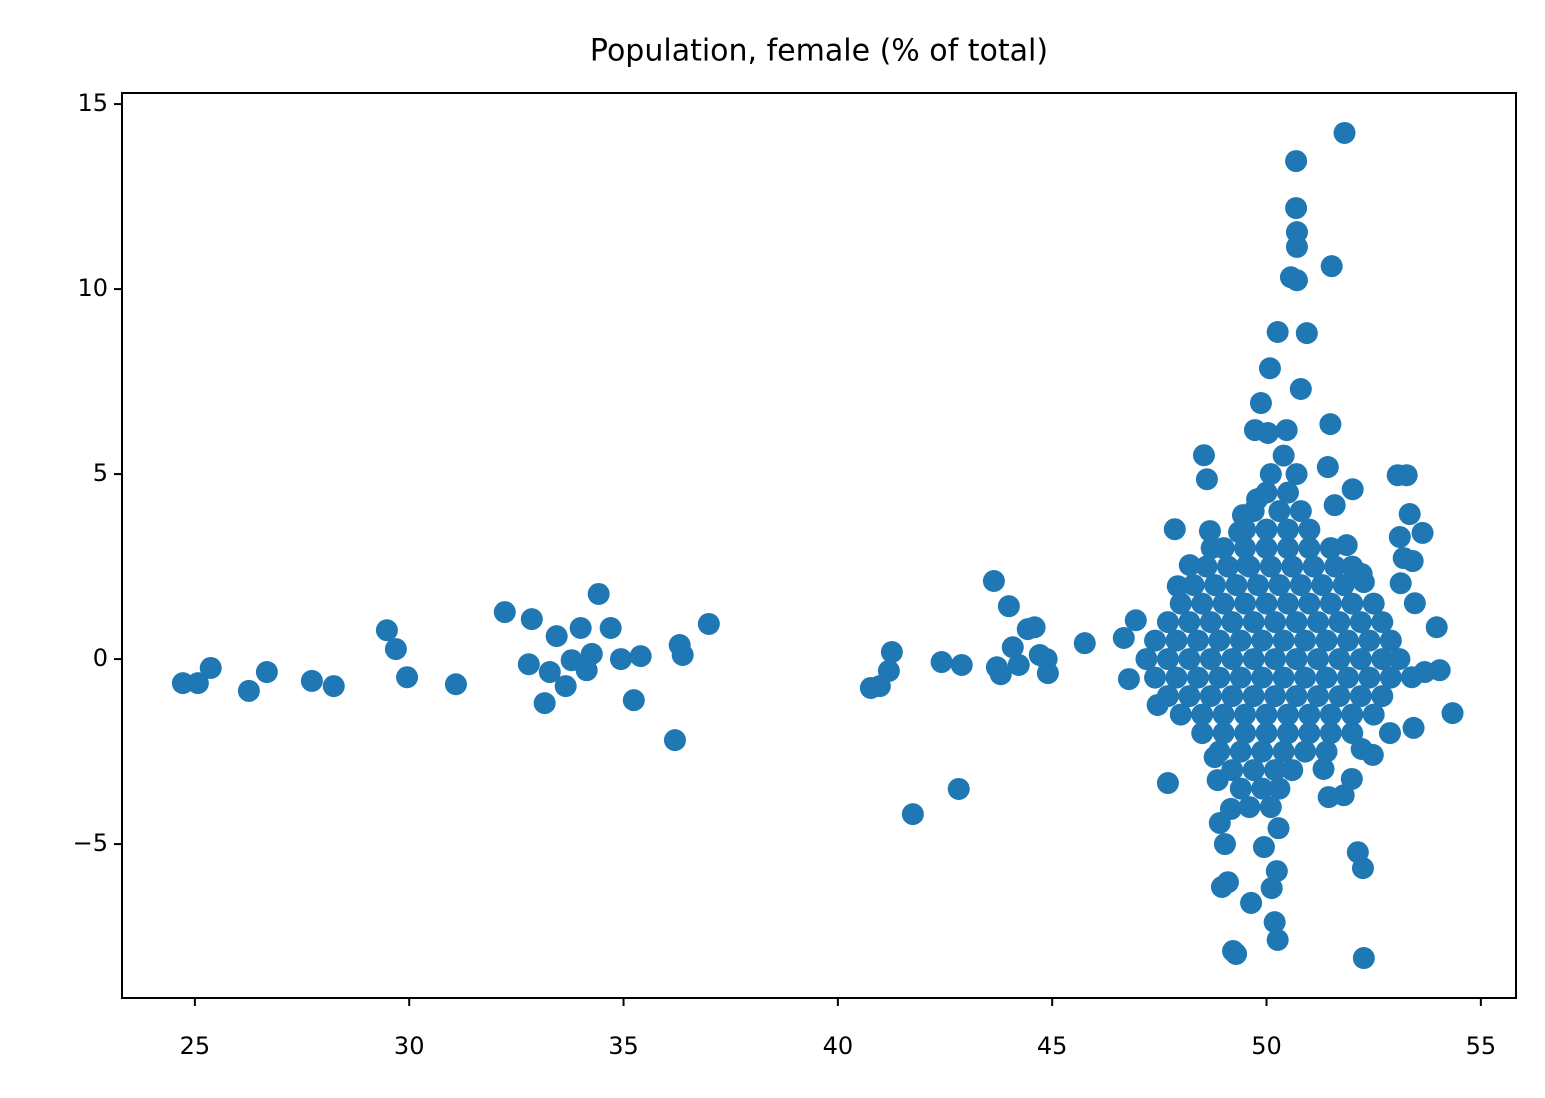 The image size is (1545, 1098). Describe the element at coordinates (1052, 1046) in the screenshot. I see `x-tick-label: 45` at that location.